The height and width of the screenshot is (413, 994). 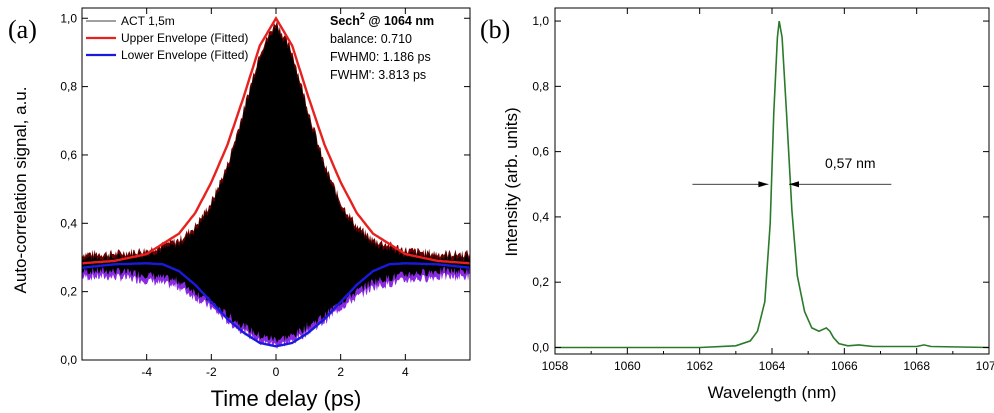 What do you see at coordinates (340, 372) in the screenshot?
I see `x-tick-label-a: 2` at bounding box center [340, 372].